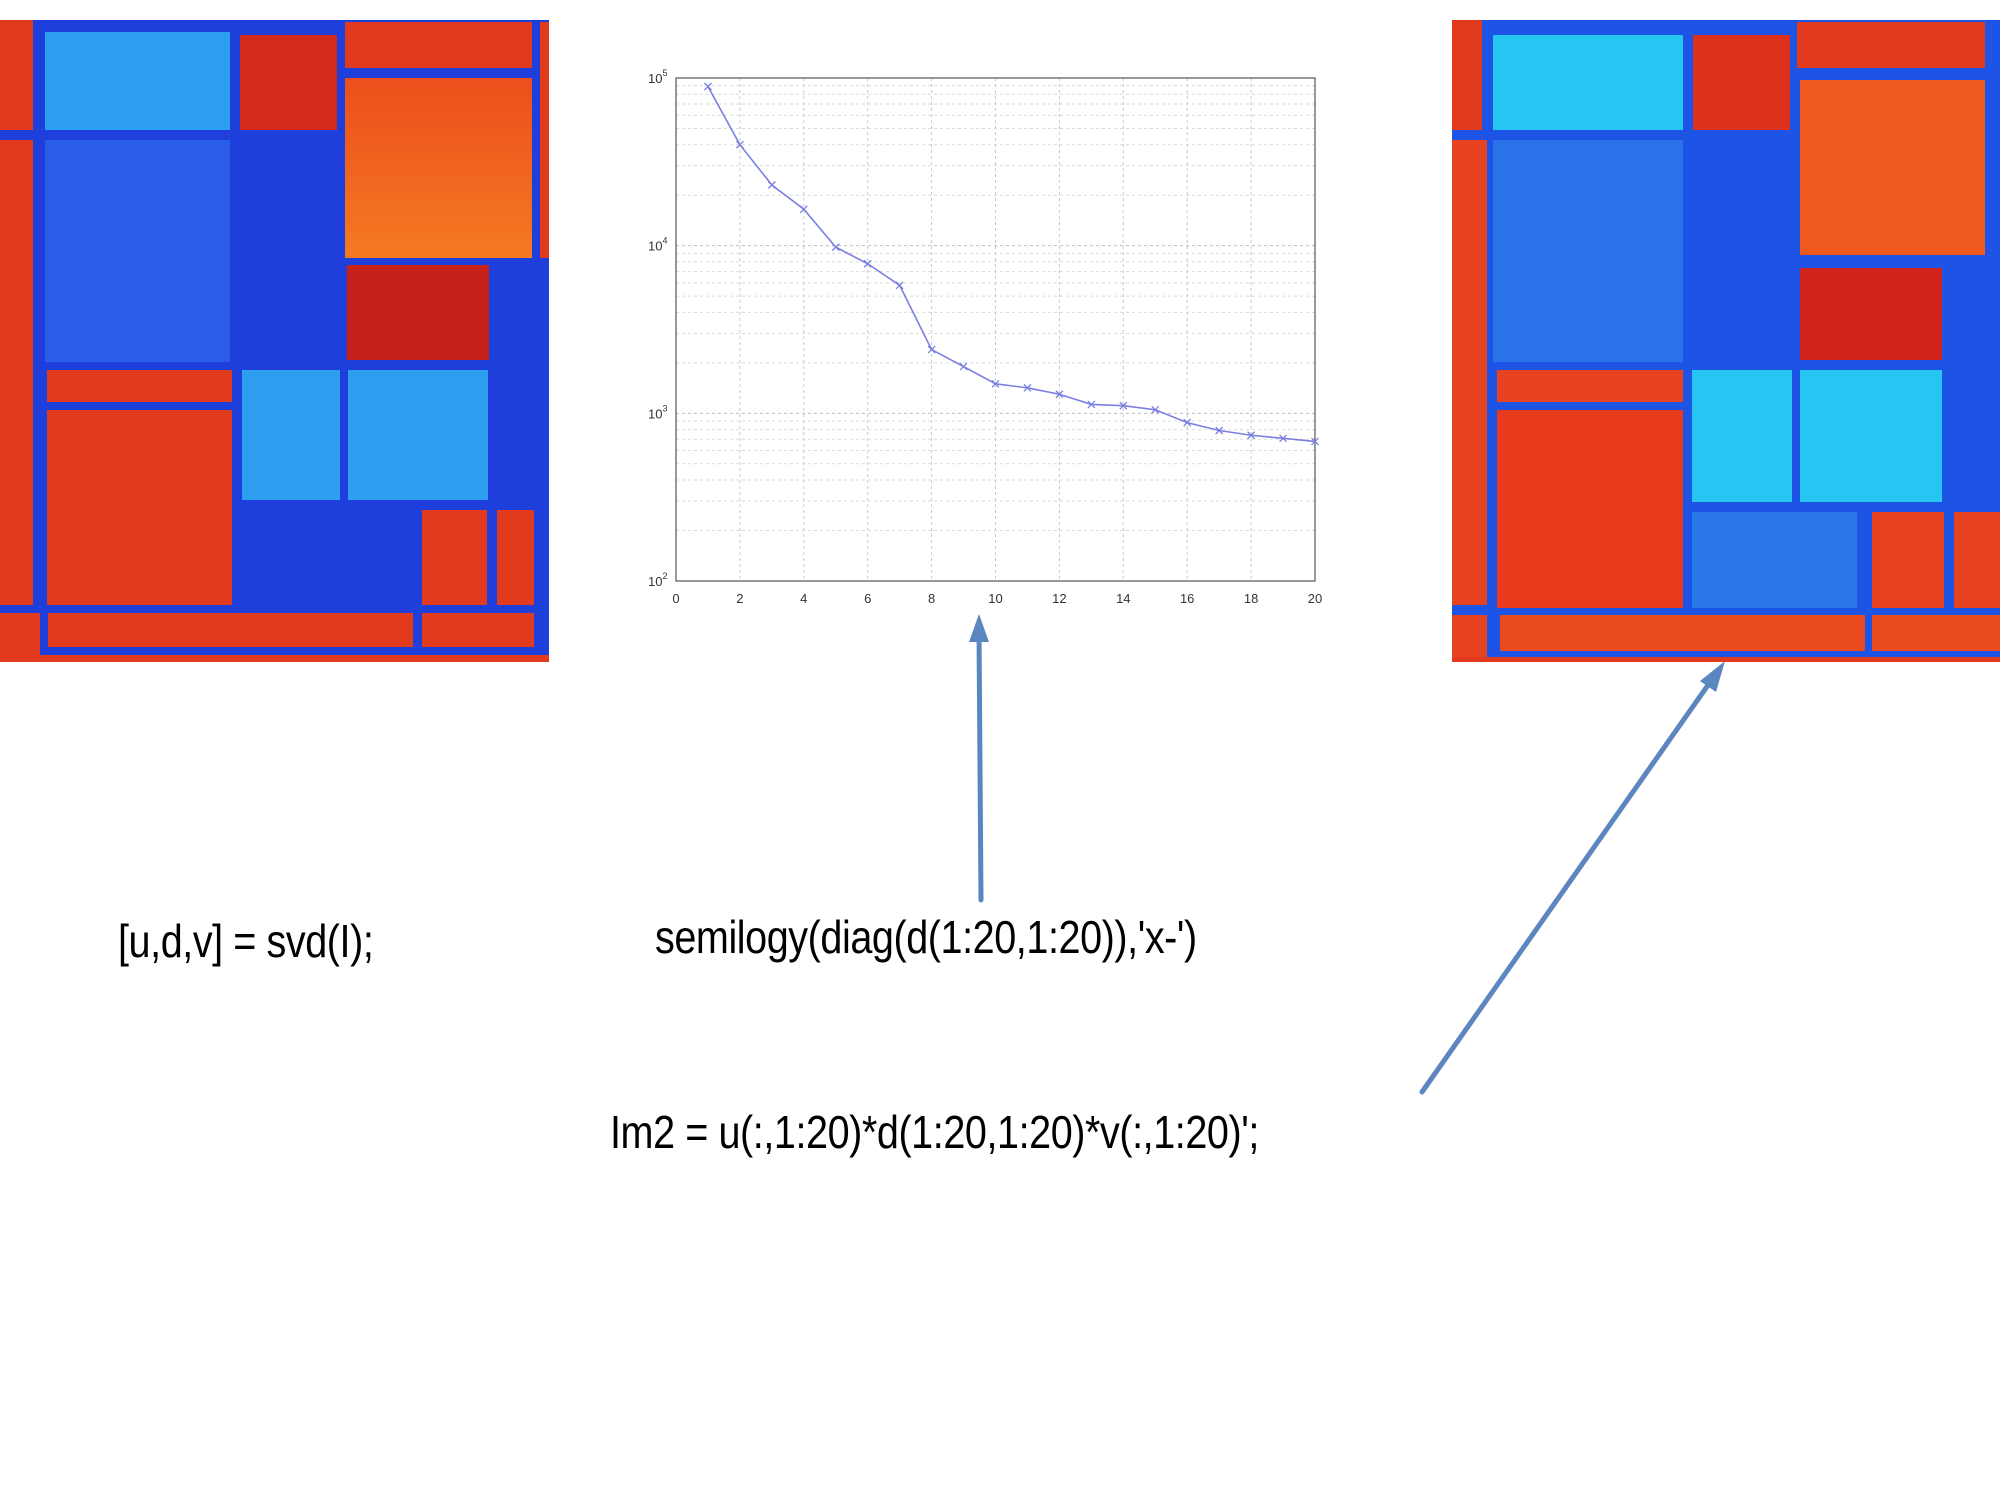 The image size is (2000, 1500). Describe the element at coordinates (657, 245) in the screenshot. I see `y-tick-label: 10⁴` at that location.